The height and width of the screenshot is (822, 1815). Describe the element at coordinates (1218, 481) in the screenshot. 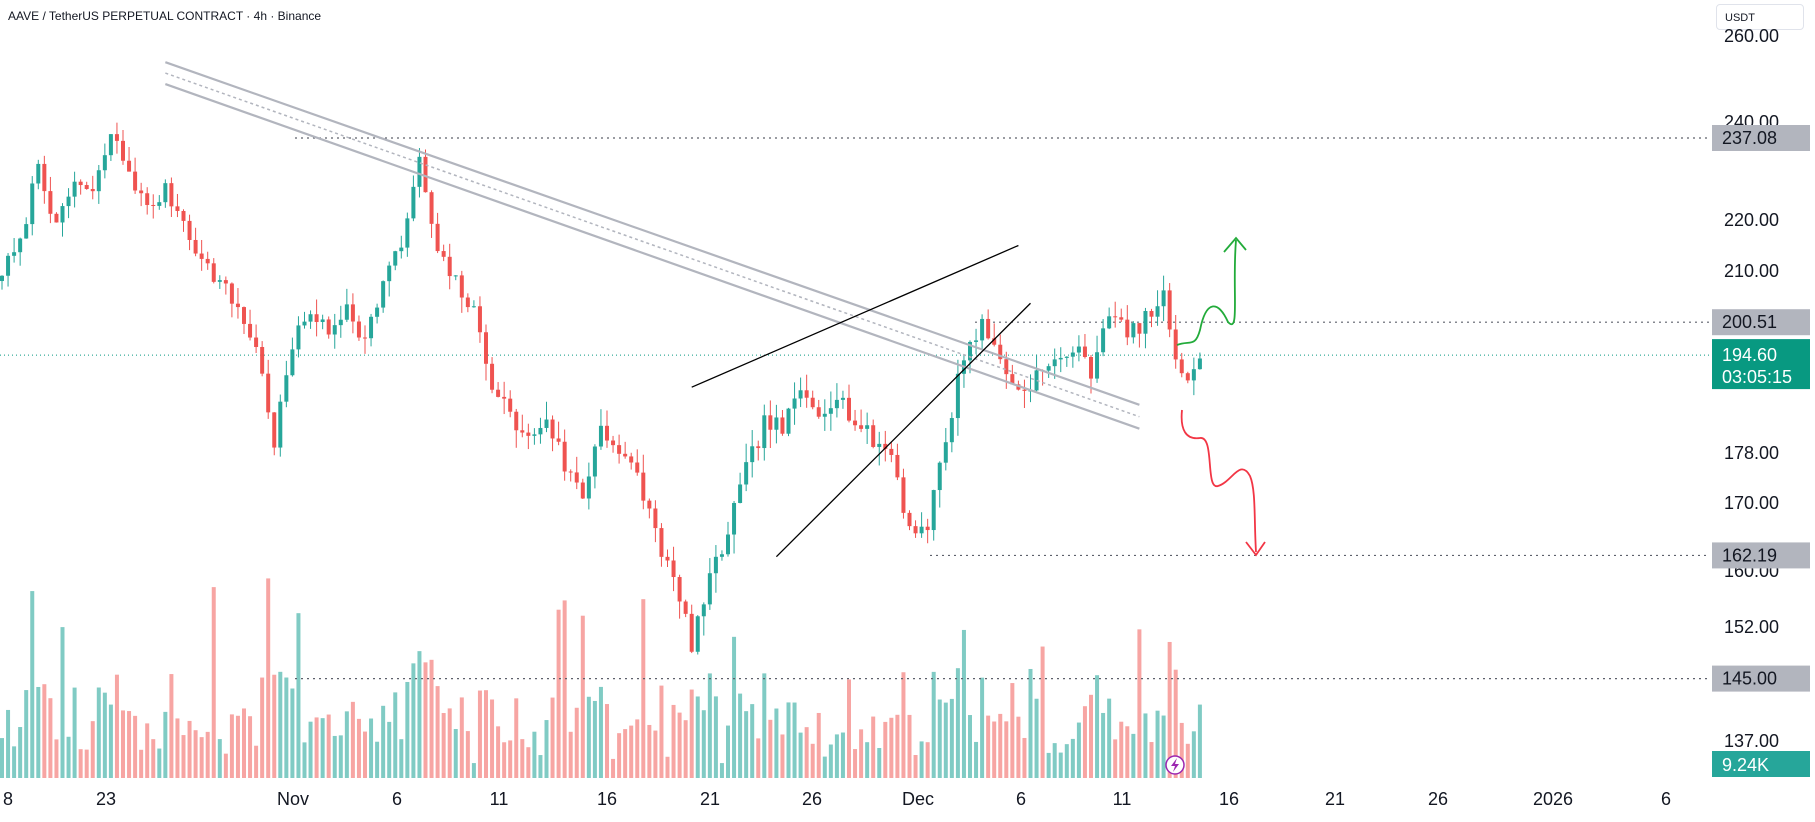

I see `bearish-projection-arrow` at that location.